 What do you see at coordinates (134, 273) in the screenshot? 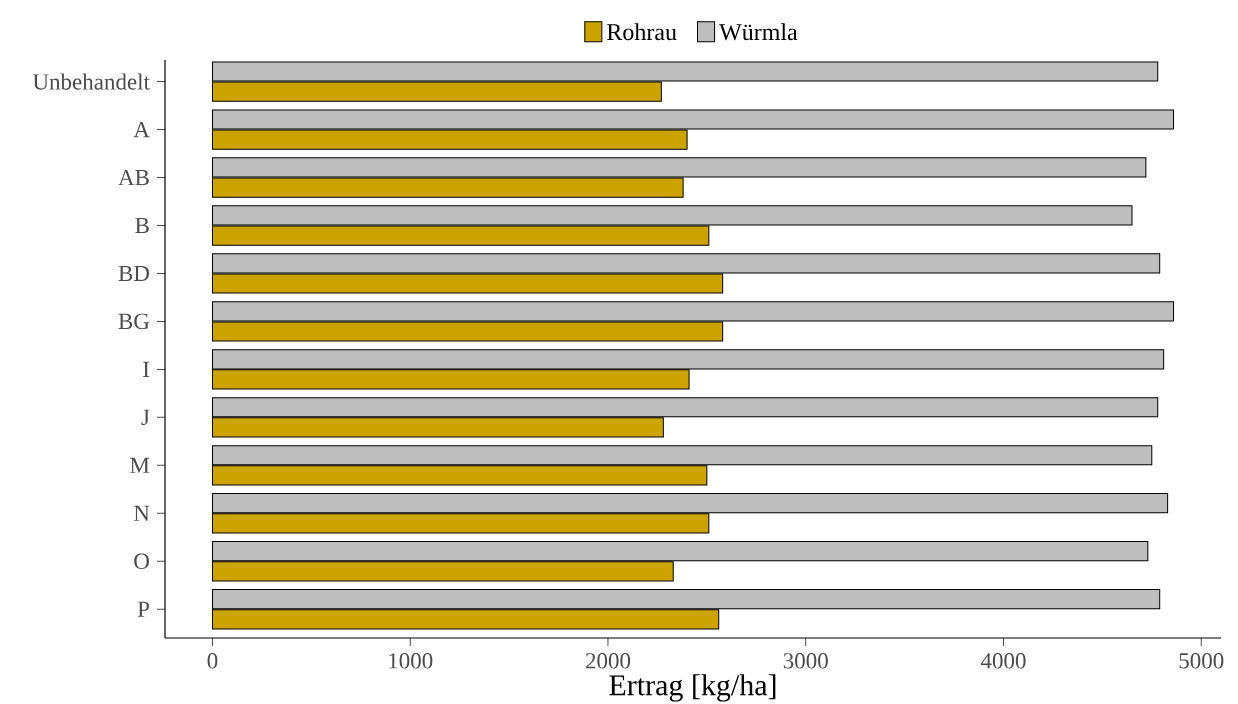
I see `y-tick-label: BD` at bounding box center [134, 273].